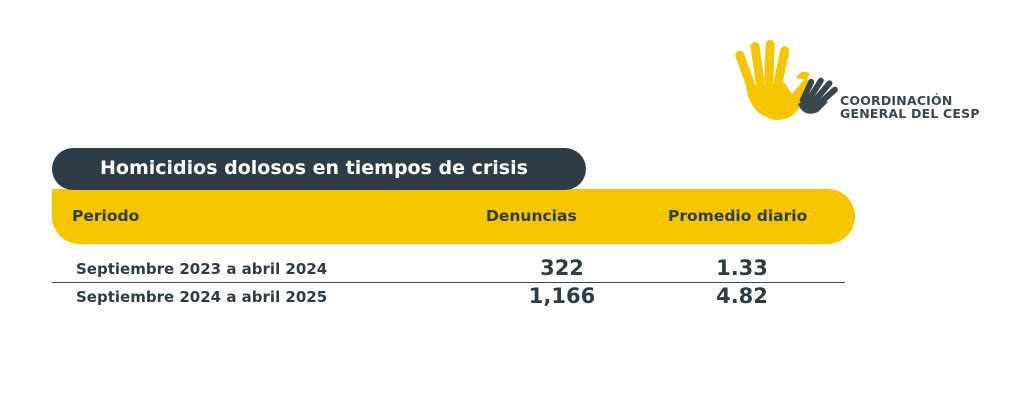 The width and height of the screenshot is (1024, 401). I want to click on row-period: Septiembre 2023 a abril 2024, so click(202, 269).